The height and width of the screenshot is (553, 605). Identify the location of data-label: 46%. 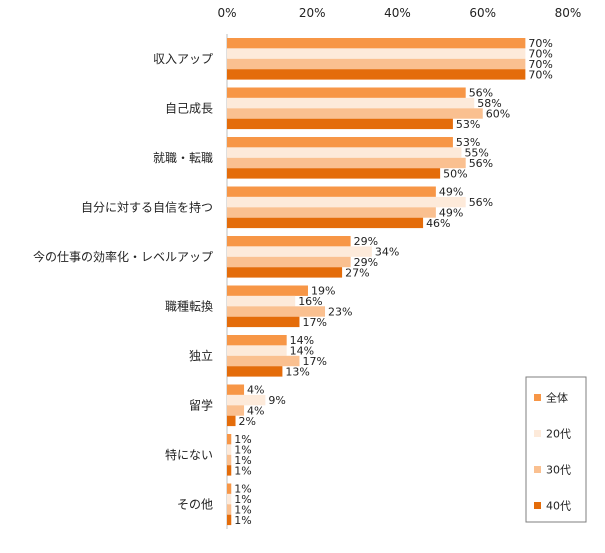
(438, 223).